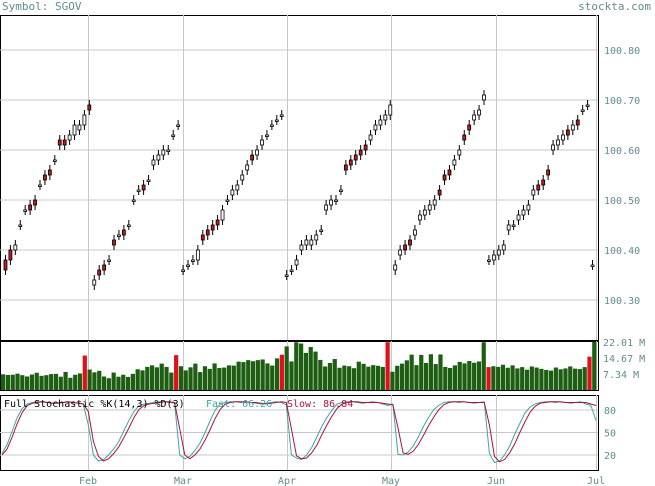  What do you see at coordinates (622, 251) in the screenshot?
I see `price-tick-label: 100.40` at bounding box center [622, 251].